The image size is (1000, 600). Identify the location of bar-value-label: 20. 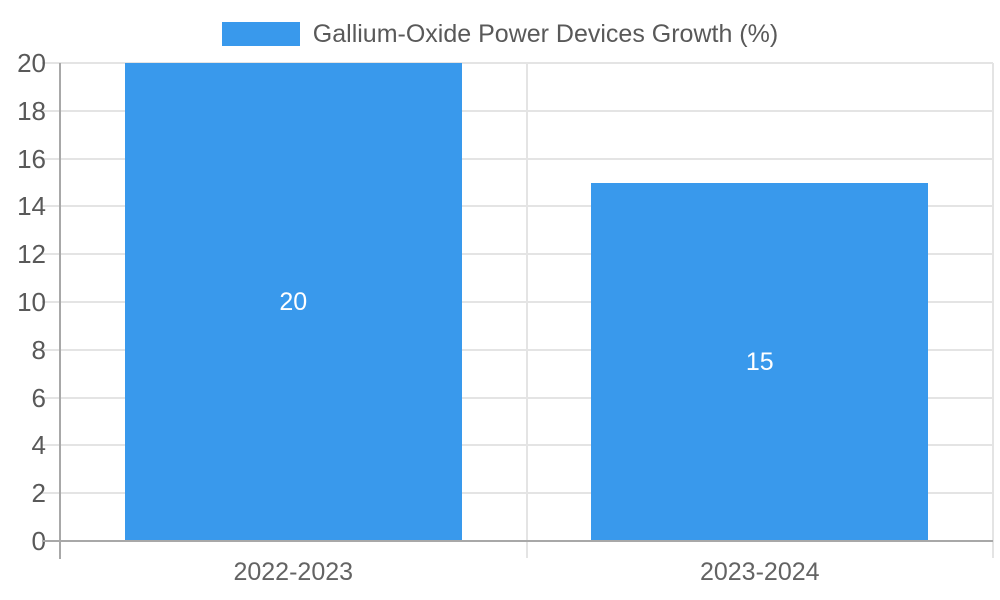
(293, 302).